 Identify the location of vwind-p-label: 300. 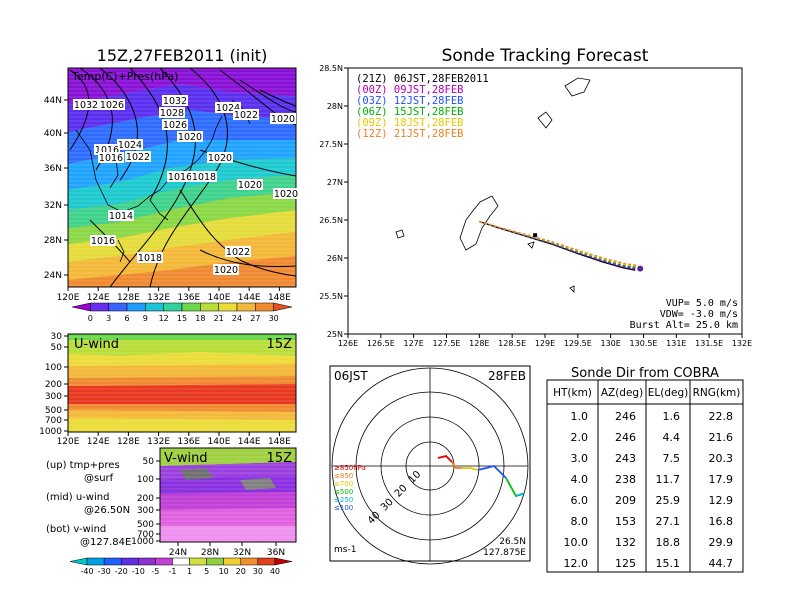
(145, 511).